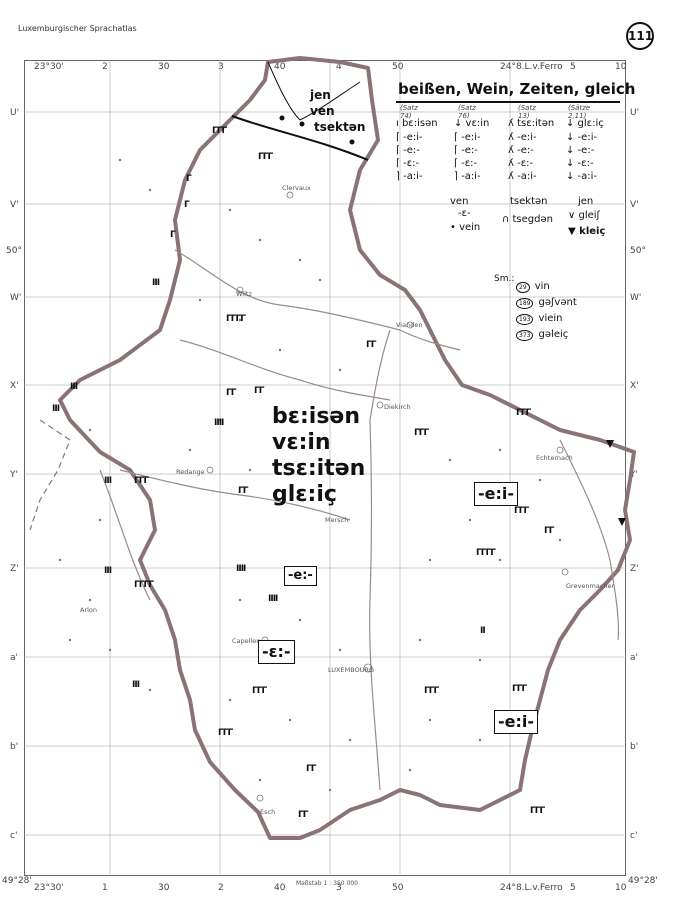 The image size is (676, 923). I want to click on grid-bottom-label: 23°30', so click(49, 888).